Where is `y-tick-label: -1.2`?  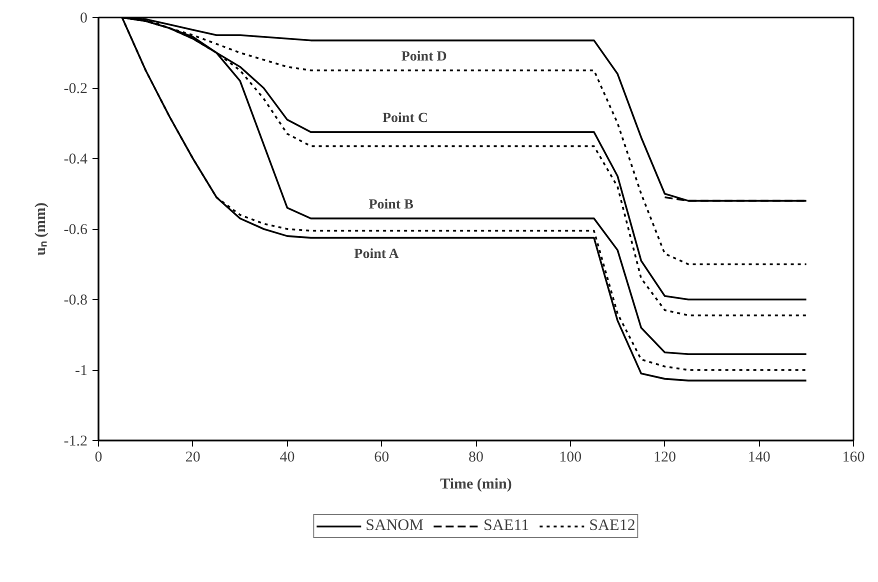
y-tick-label: -1.2 is located at coordinates (76, 442).